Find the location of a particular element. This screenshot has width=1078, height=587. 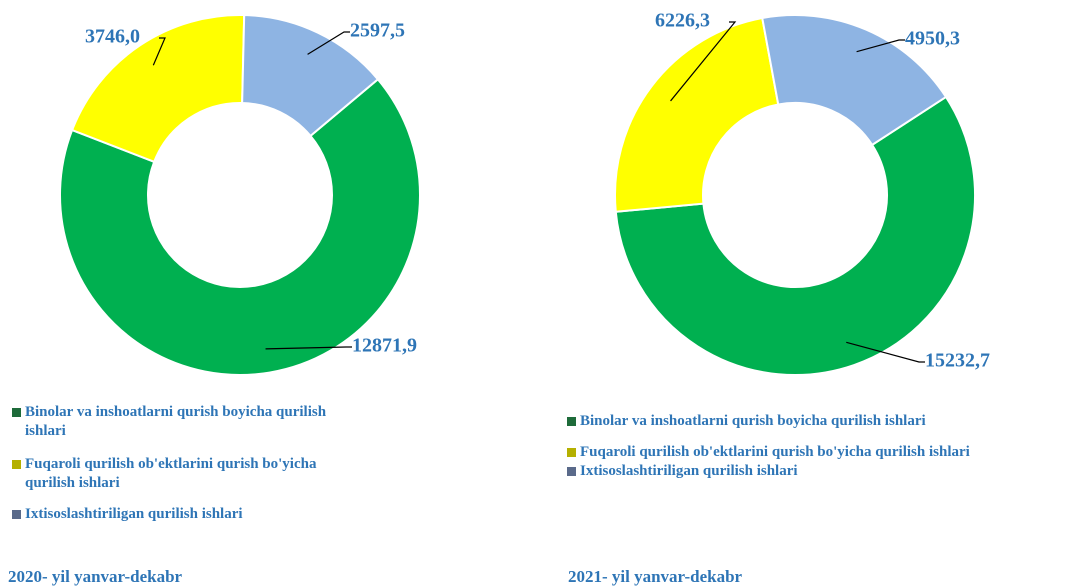

data-label: 6226,3 is located at coordinates (682, 21).